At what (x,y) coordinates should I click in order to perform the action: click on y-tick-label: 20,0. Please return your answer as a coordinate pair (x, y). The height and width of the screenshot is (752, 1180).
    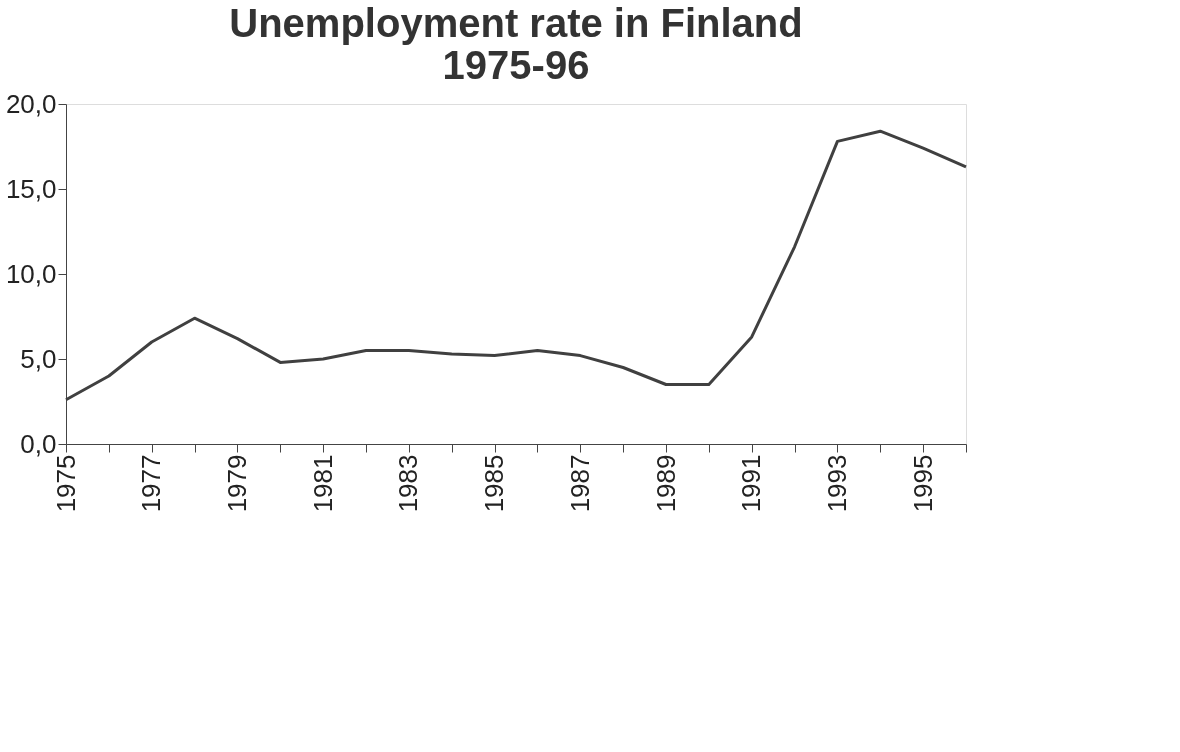
    Looking at the image, I should click on (31, 103).